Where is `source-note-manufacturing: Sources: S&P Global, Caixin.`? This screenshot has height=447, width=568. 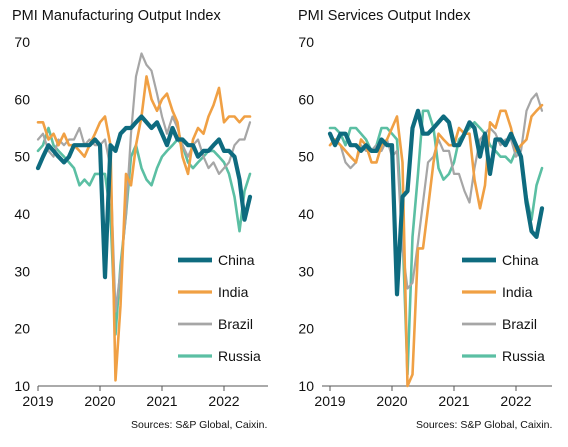 source-note-manufacturing: Sources: S&P Global, Caixin. is located at coordinates (199, 425).